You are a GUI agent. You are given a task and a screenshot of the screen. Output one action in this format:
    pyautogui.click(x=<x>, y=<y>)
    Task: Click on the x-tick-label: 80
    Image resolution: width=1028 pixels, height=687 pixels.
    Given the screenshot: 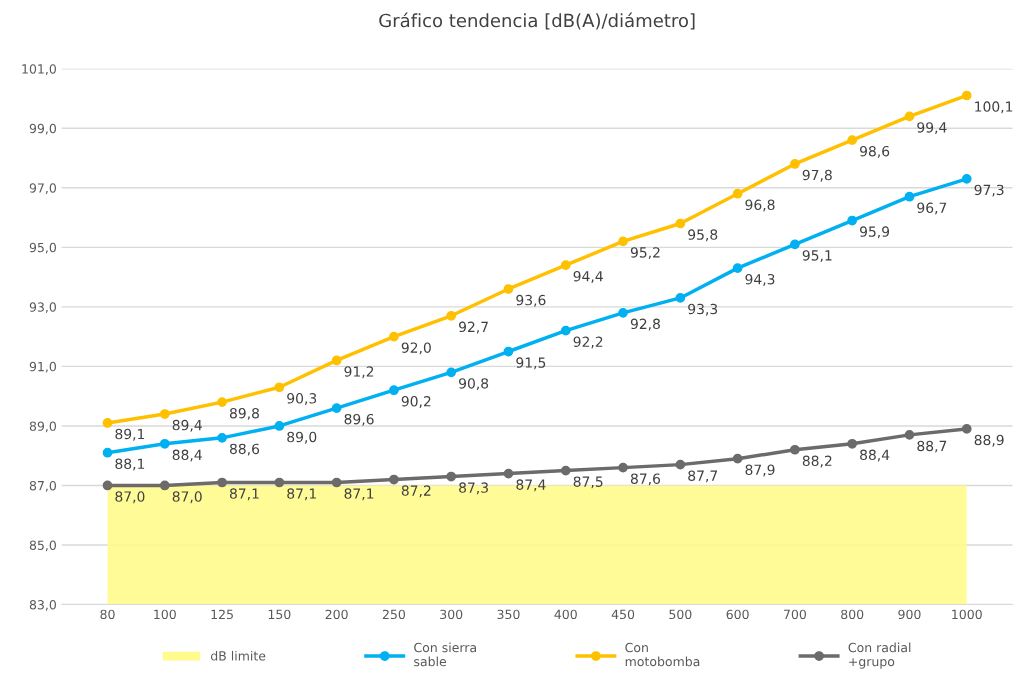 What is the action you would take?
    pyautogui.click(x=107, y=614)
    